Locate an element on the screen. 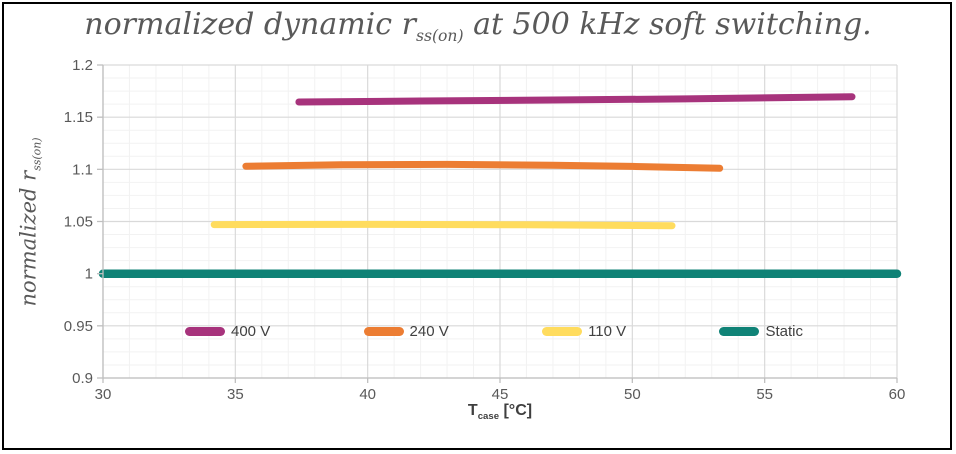  y-tick-label: 1.15 is located at coordinates (78, 117).